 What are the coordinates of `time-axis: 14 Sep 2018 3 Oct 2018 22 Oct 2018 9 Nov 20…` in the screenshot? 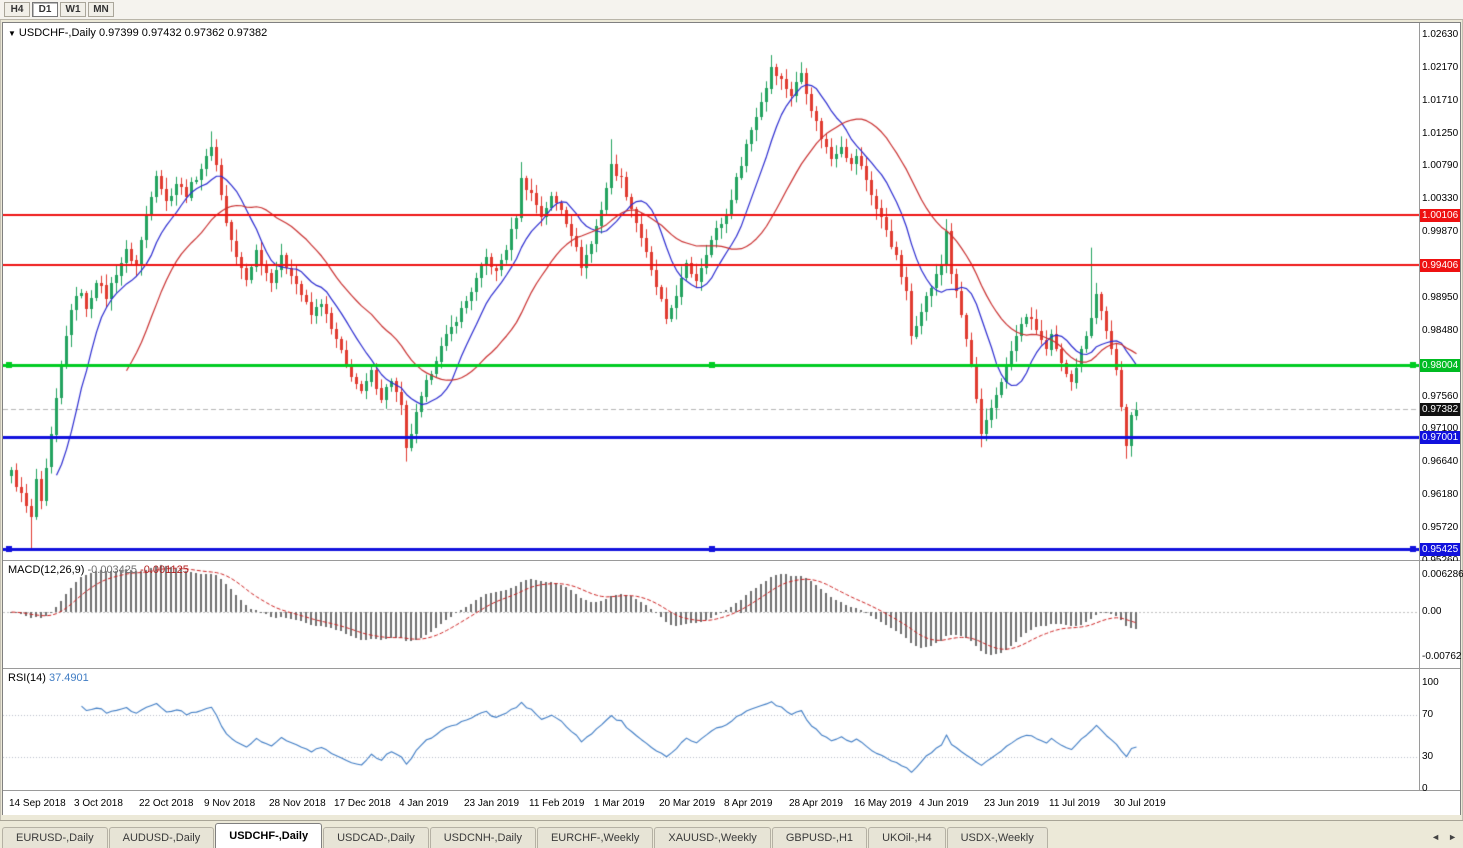 It's located at (731, 803).